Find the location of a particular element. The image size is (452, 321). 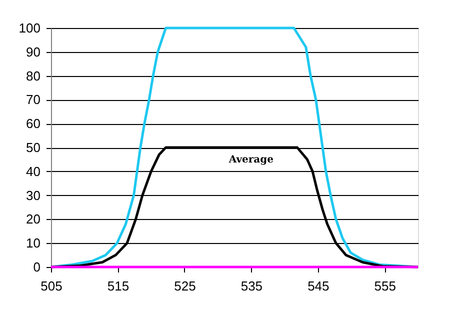

y-tick-label: 30 is located at coordinates (33, 195).